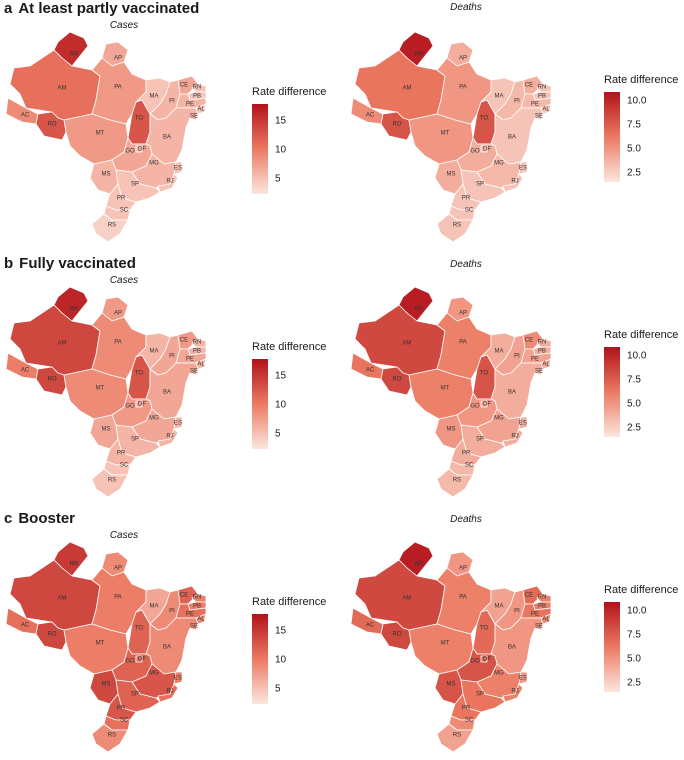 The width and height of the screenshot is (684, 760). What do you see at coordinates (47, 518) in the screenshot?
I see `panel-title-text: Booster` at bounding box center [47, 518].